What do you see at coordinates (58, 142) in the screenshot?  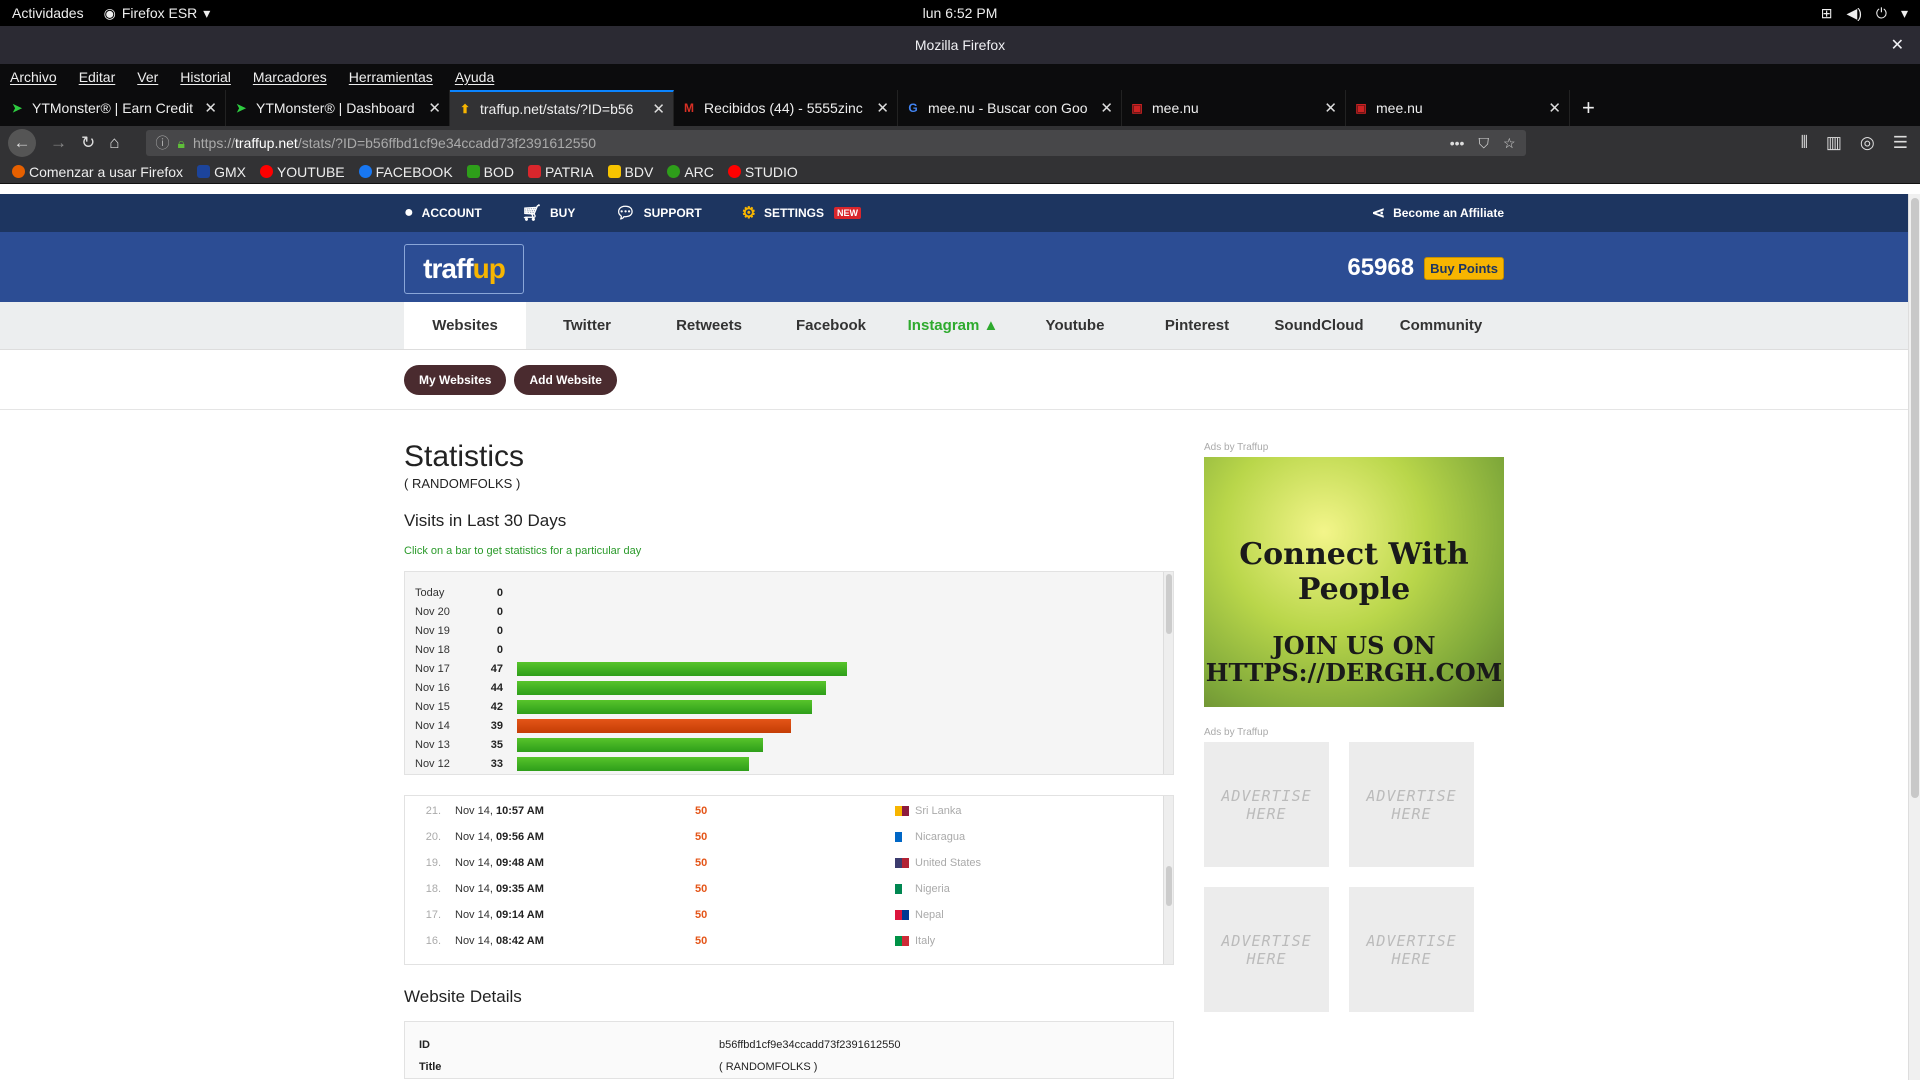 I see `forward-icon: →` at bounding box center [58, 142].